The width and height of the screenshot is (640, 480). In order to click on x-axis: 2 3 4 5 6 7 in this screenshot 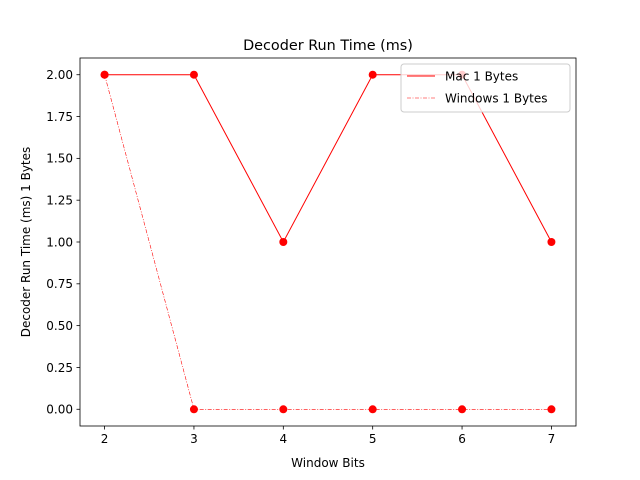, I will do `click(328, 436)`.